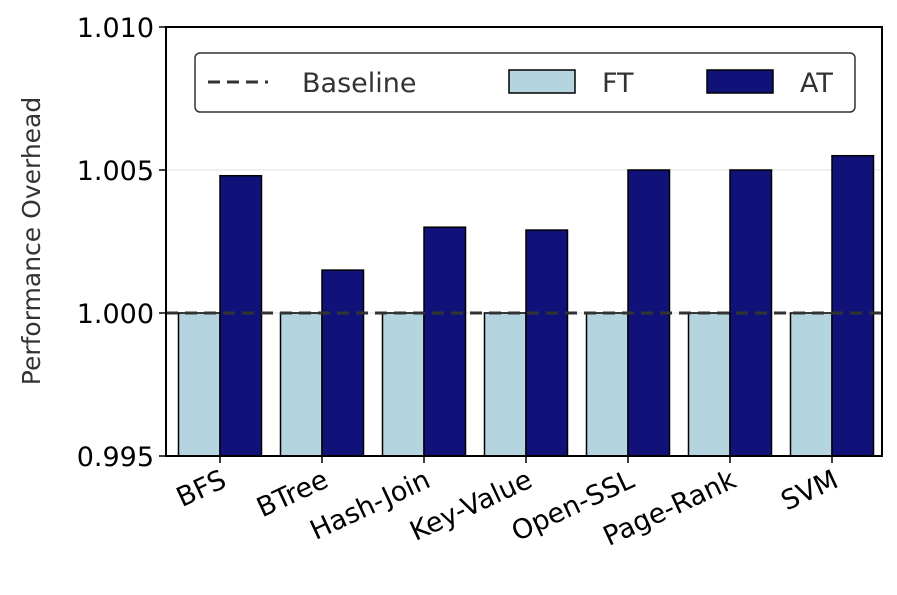 Image resolution: width=897 pixels, height=595 pixels. Describe the element at coordinates (445, 341) in the screenshot. I see `bar-at-hash-join` at that location.